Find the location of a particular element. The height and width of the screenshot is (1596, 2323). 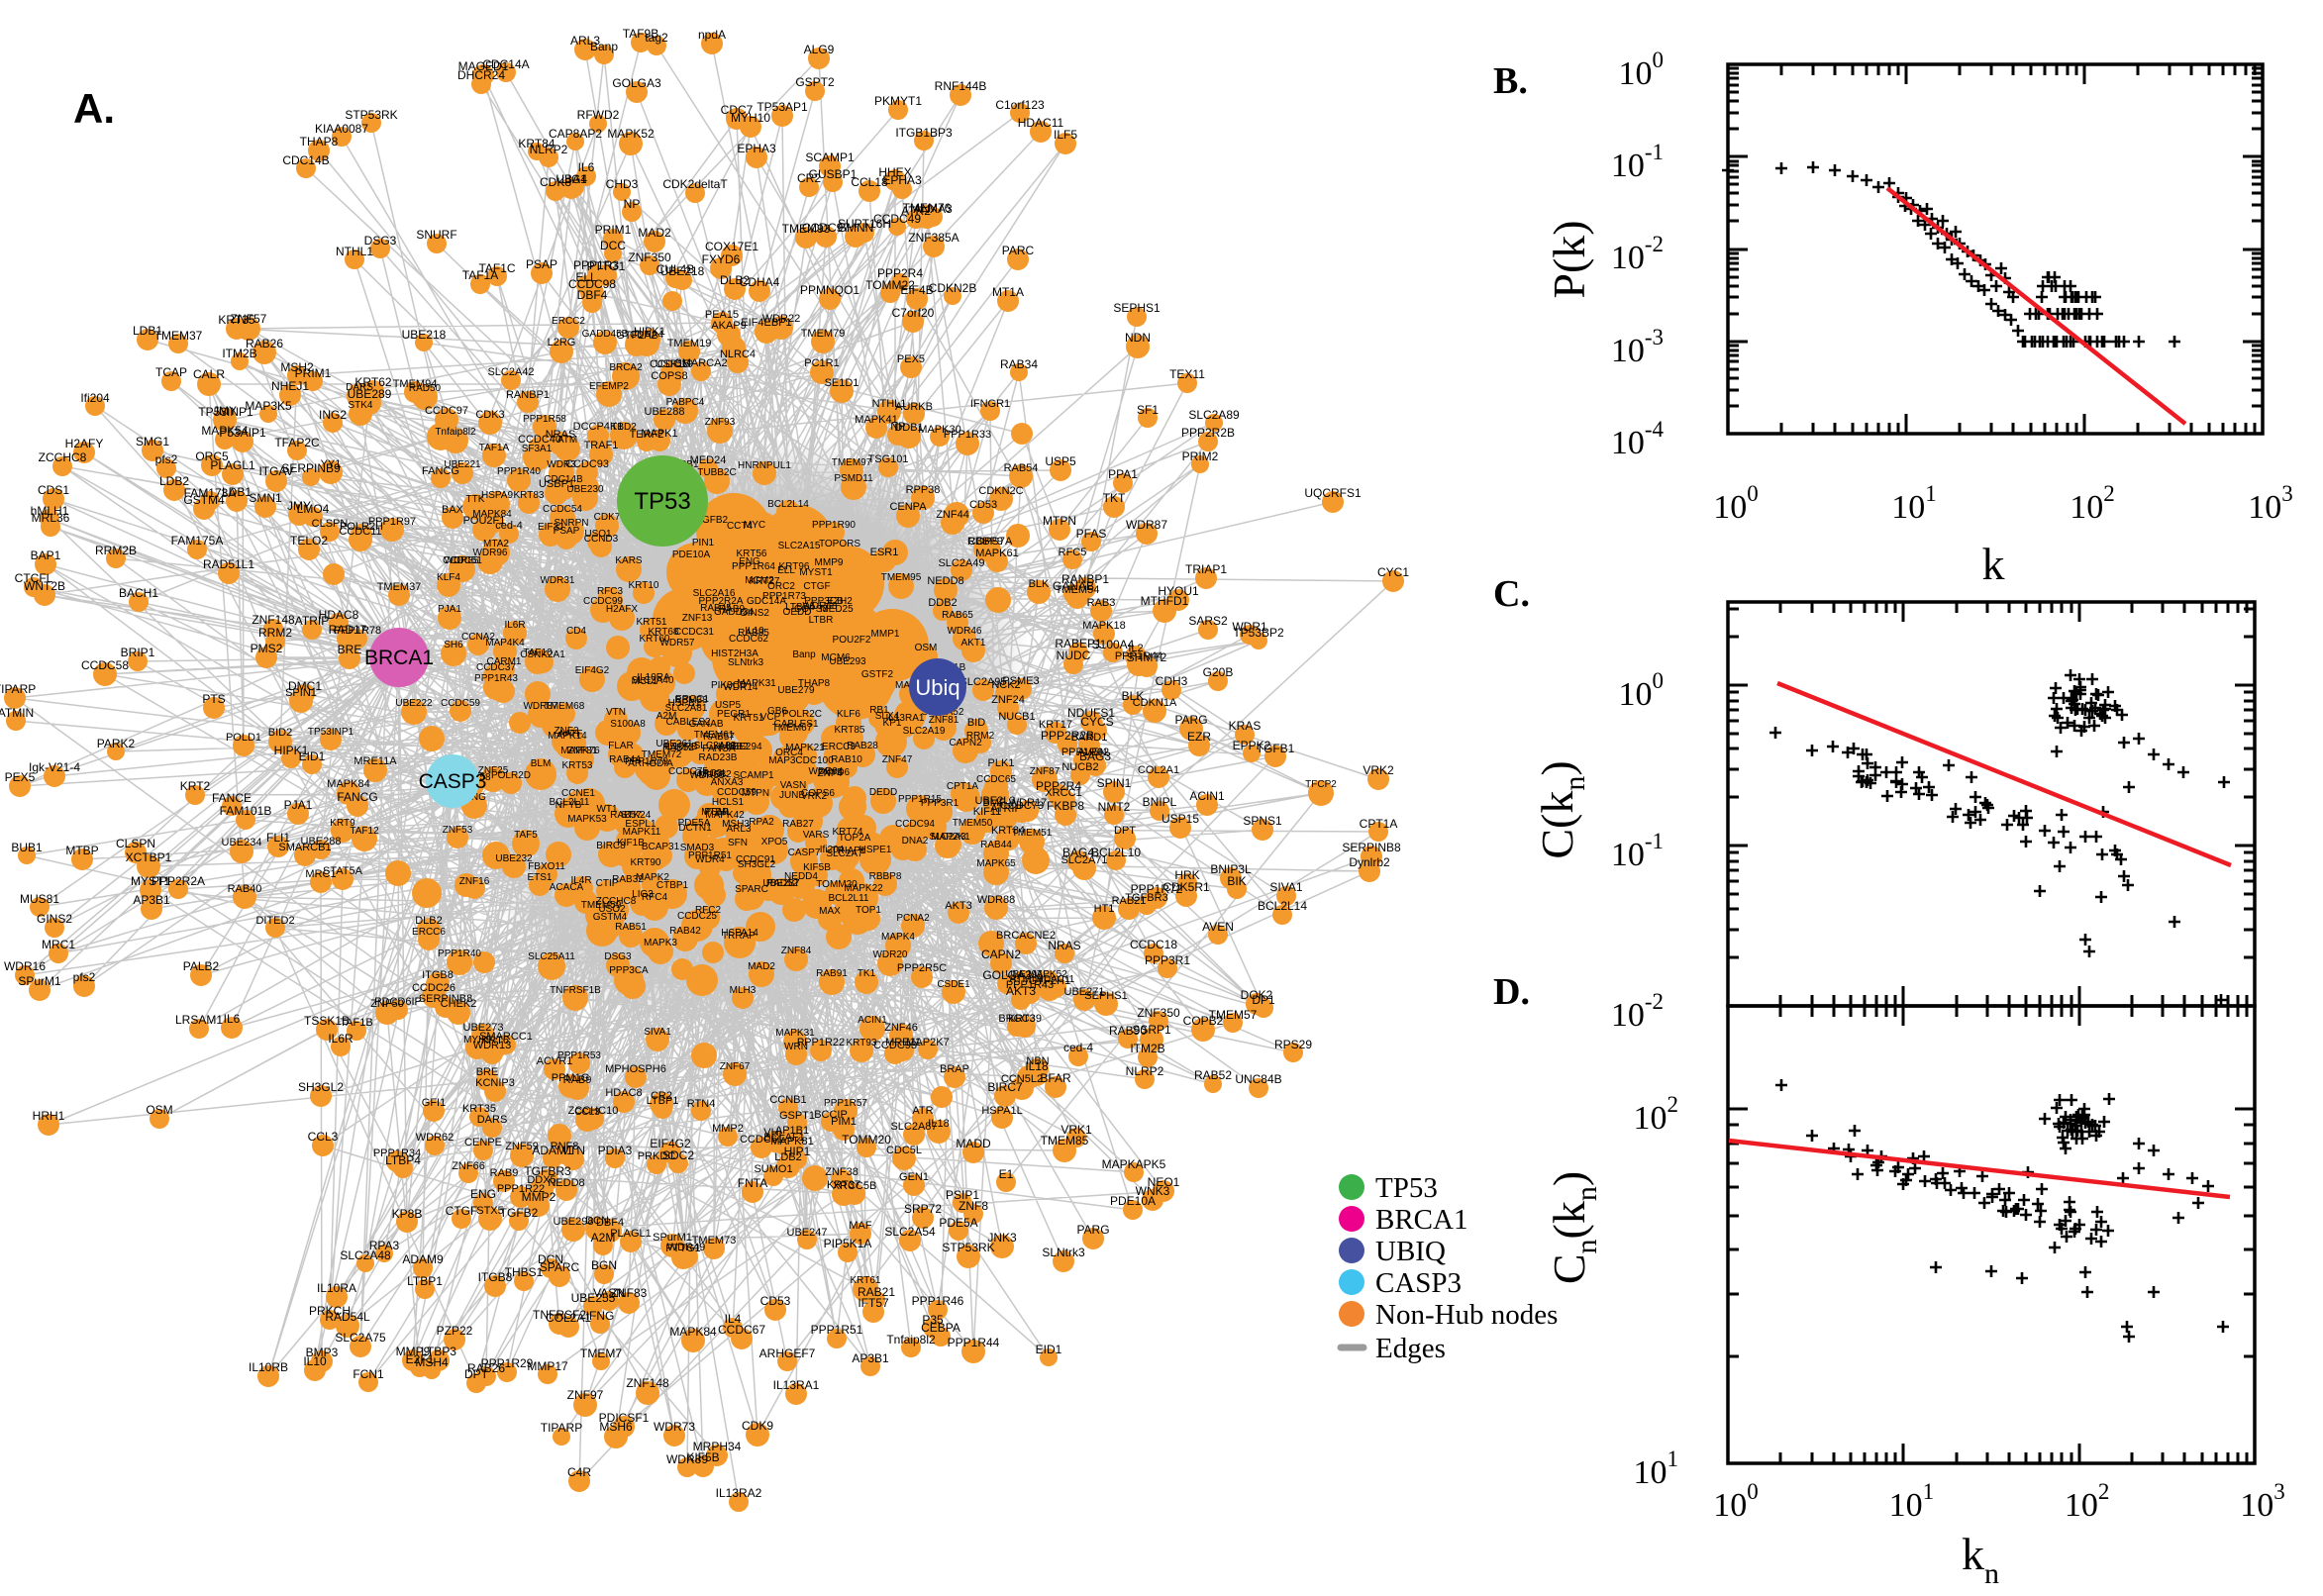

svg-text: CCDC97 is located at coordinates (446, 411).